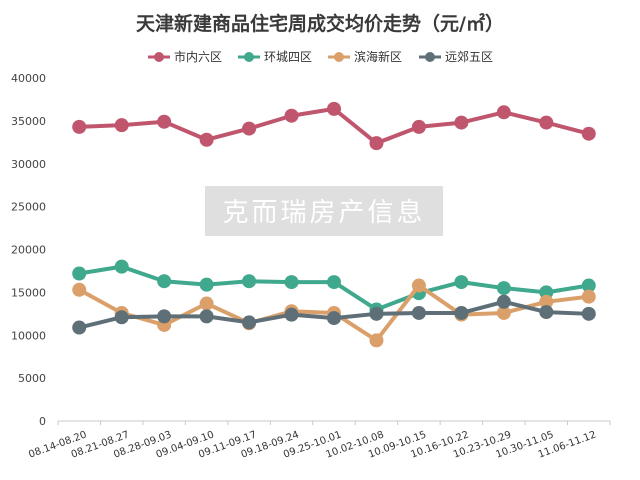  I want to click on legend-item: 滨海新区, so click(365, 56).